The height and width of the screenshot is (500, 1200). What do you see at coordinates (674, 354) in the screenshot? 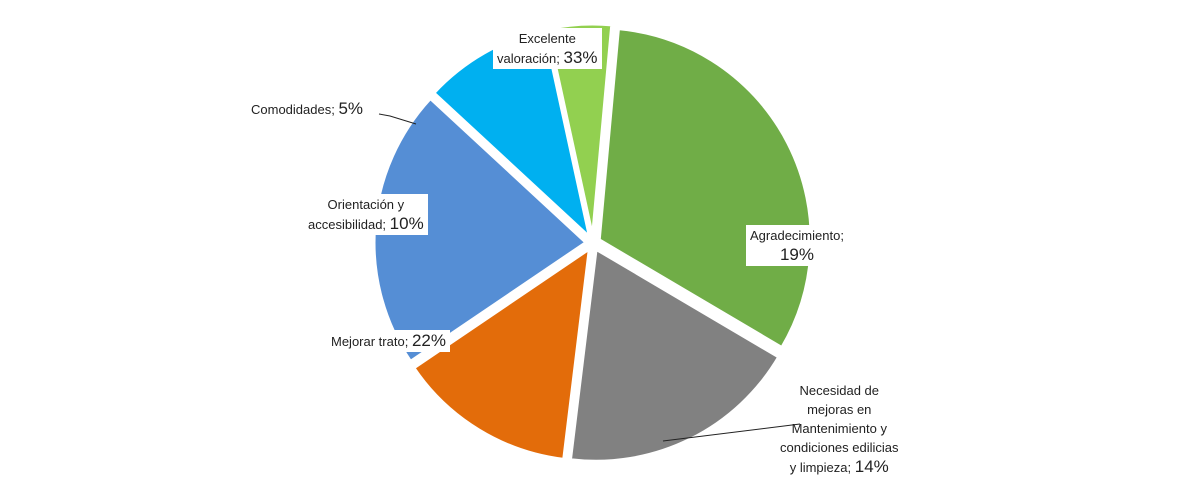
I see `pie-slice-agradecimiento` at bounding box center [674, 354].